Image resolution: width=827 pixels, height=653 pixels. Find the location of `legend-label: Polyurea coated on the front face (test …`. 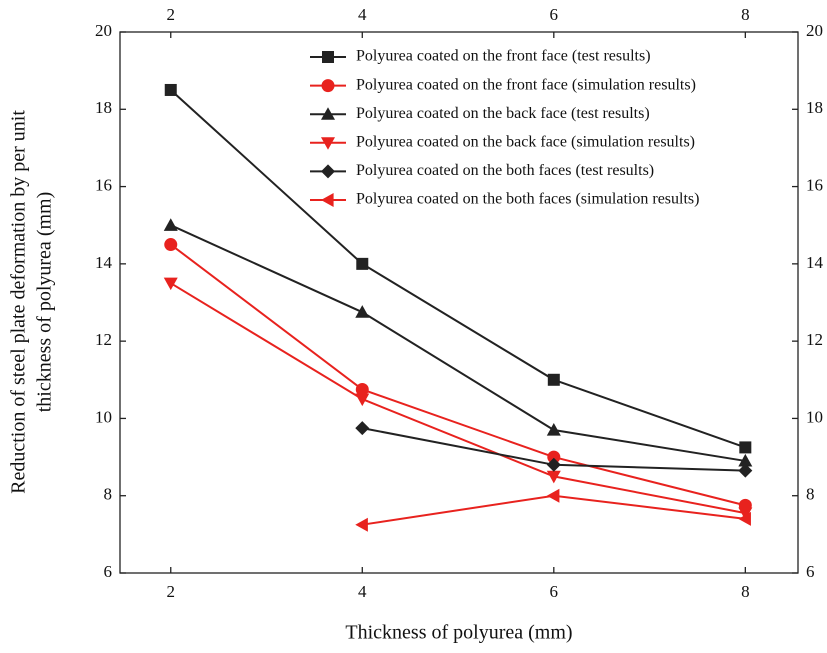

legend-label: Polyurea coated on the front face (test … is located at coordinates (503, 56).